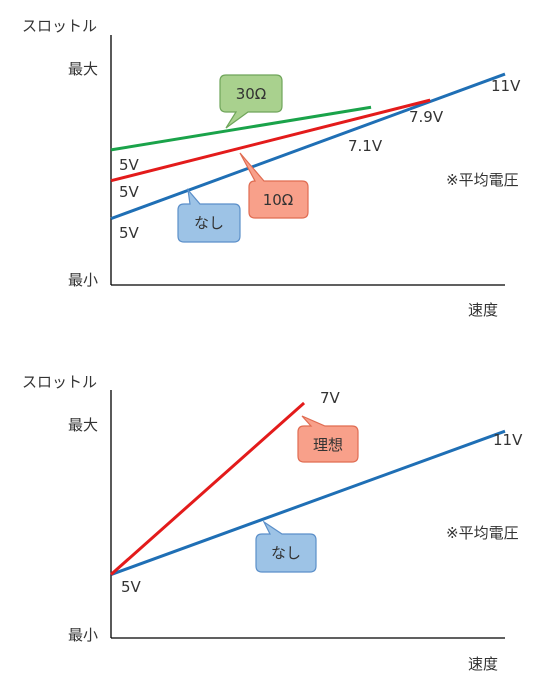  What do you see at coordinates (286, 553) in the screenshot?
I see `chart-2-callout-none-text: なし` at bounding box center [286, 553].